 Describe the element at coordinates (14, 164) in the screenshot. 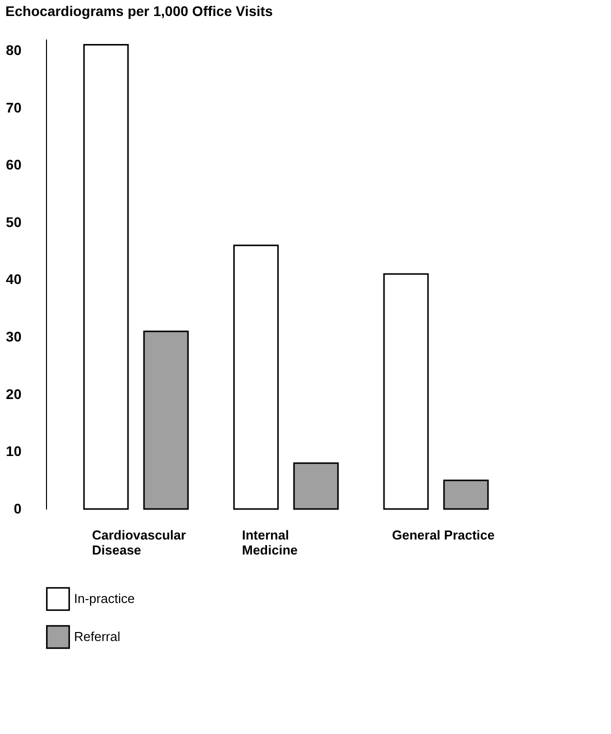

I see `y-tick-label: 60` at that location.